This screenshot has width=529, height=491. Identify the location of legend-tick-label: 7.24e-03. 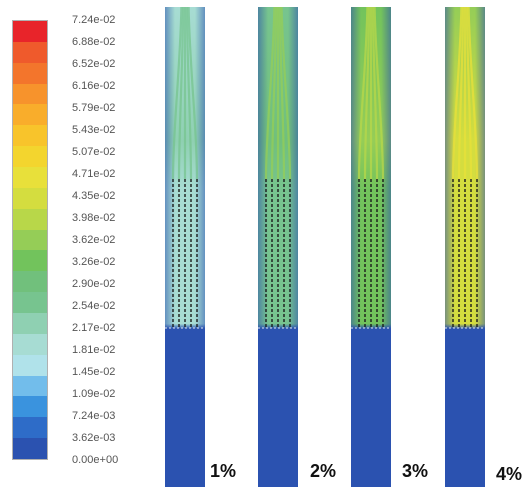
(94, 416).